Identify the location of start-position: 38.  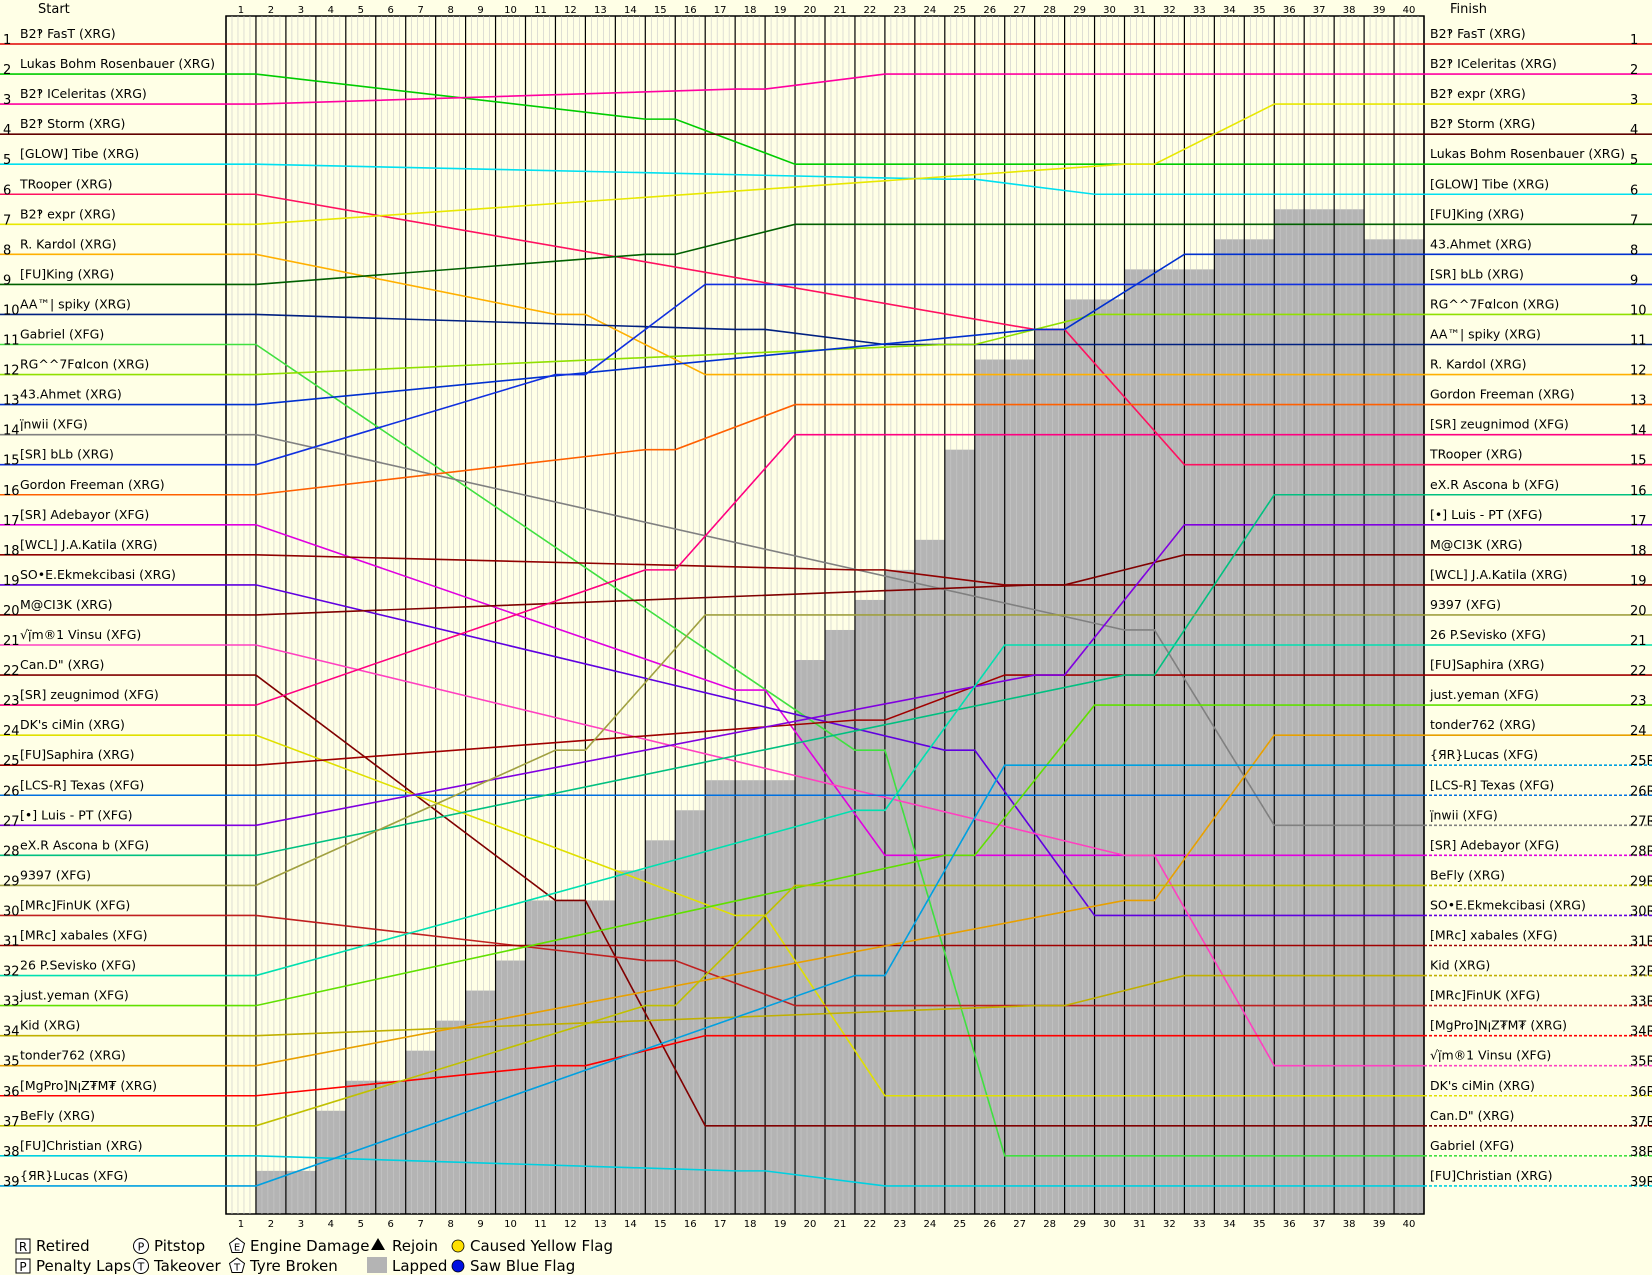
(11, 1152).